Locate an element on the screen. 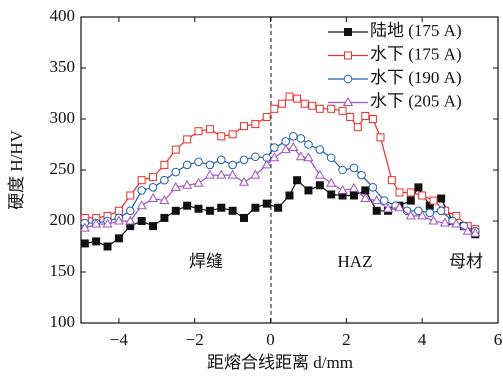 The width and height of the screenshot is (503, 376). y-axis-label: 硬度 H/HV is located at coordinates (16, 169).